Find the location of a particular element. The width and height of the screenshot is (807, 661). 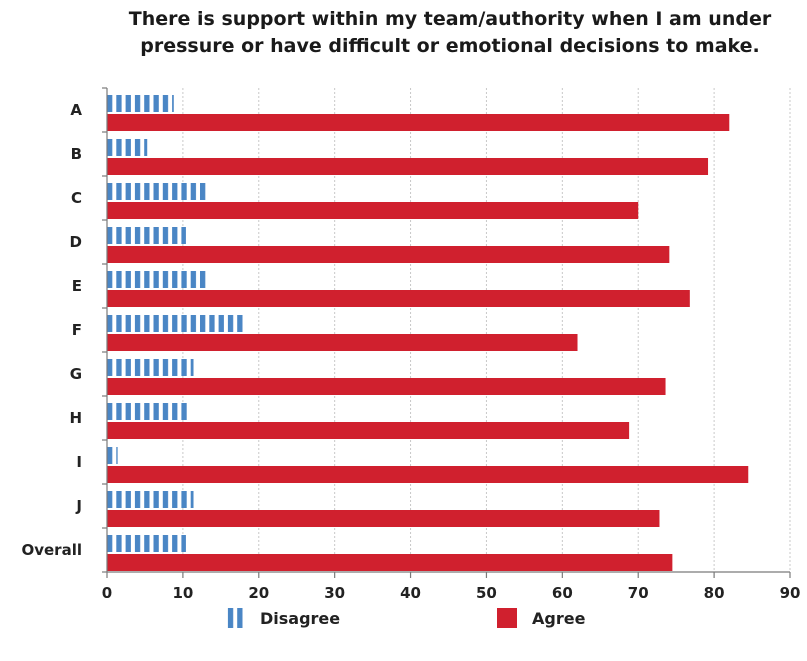

bar-disagree-h is located at coordinates (149, 411).